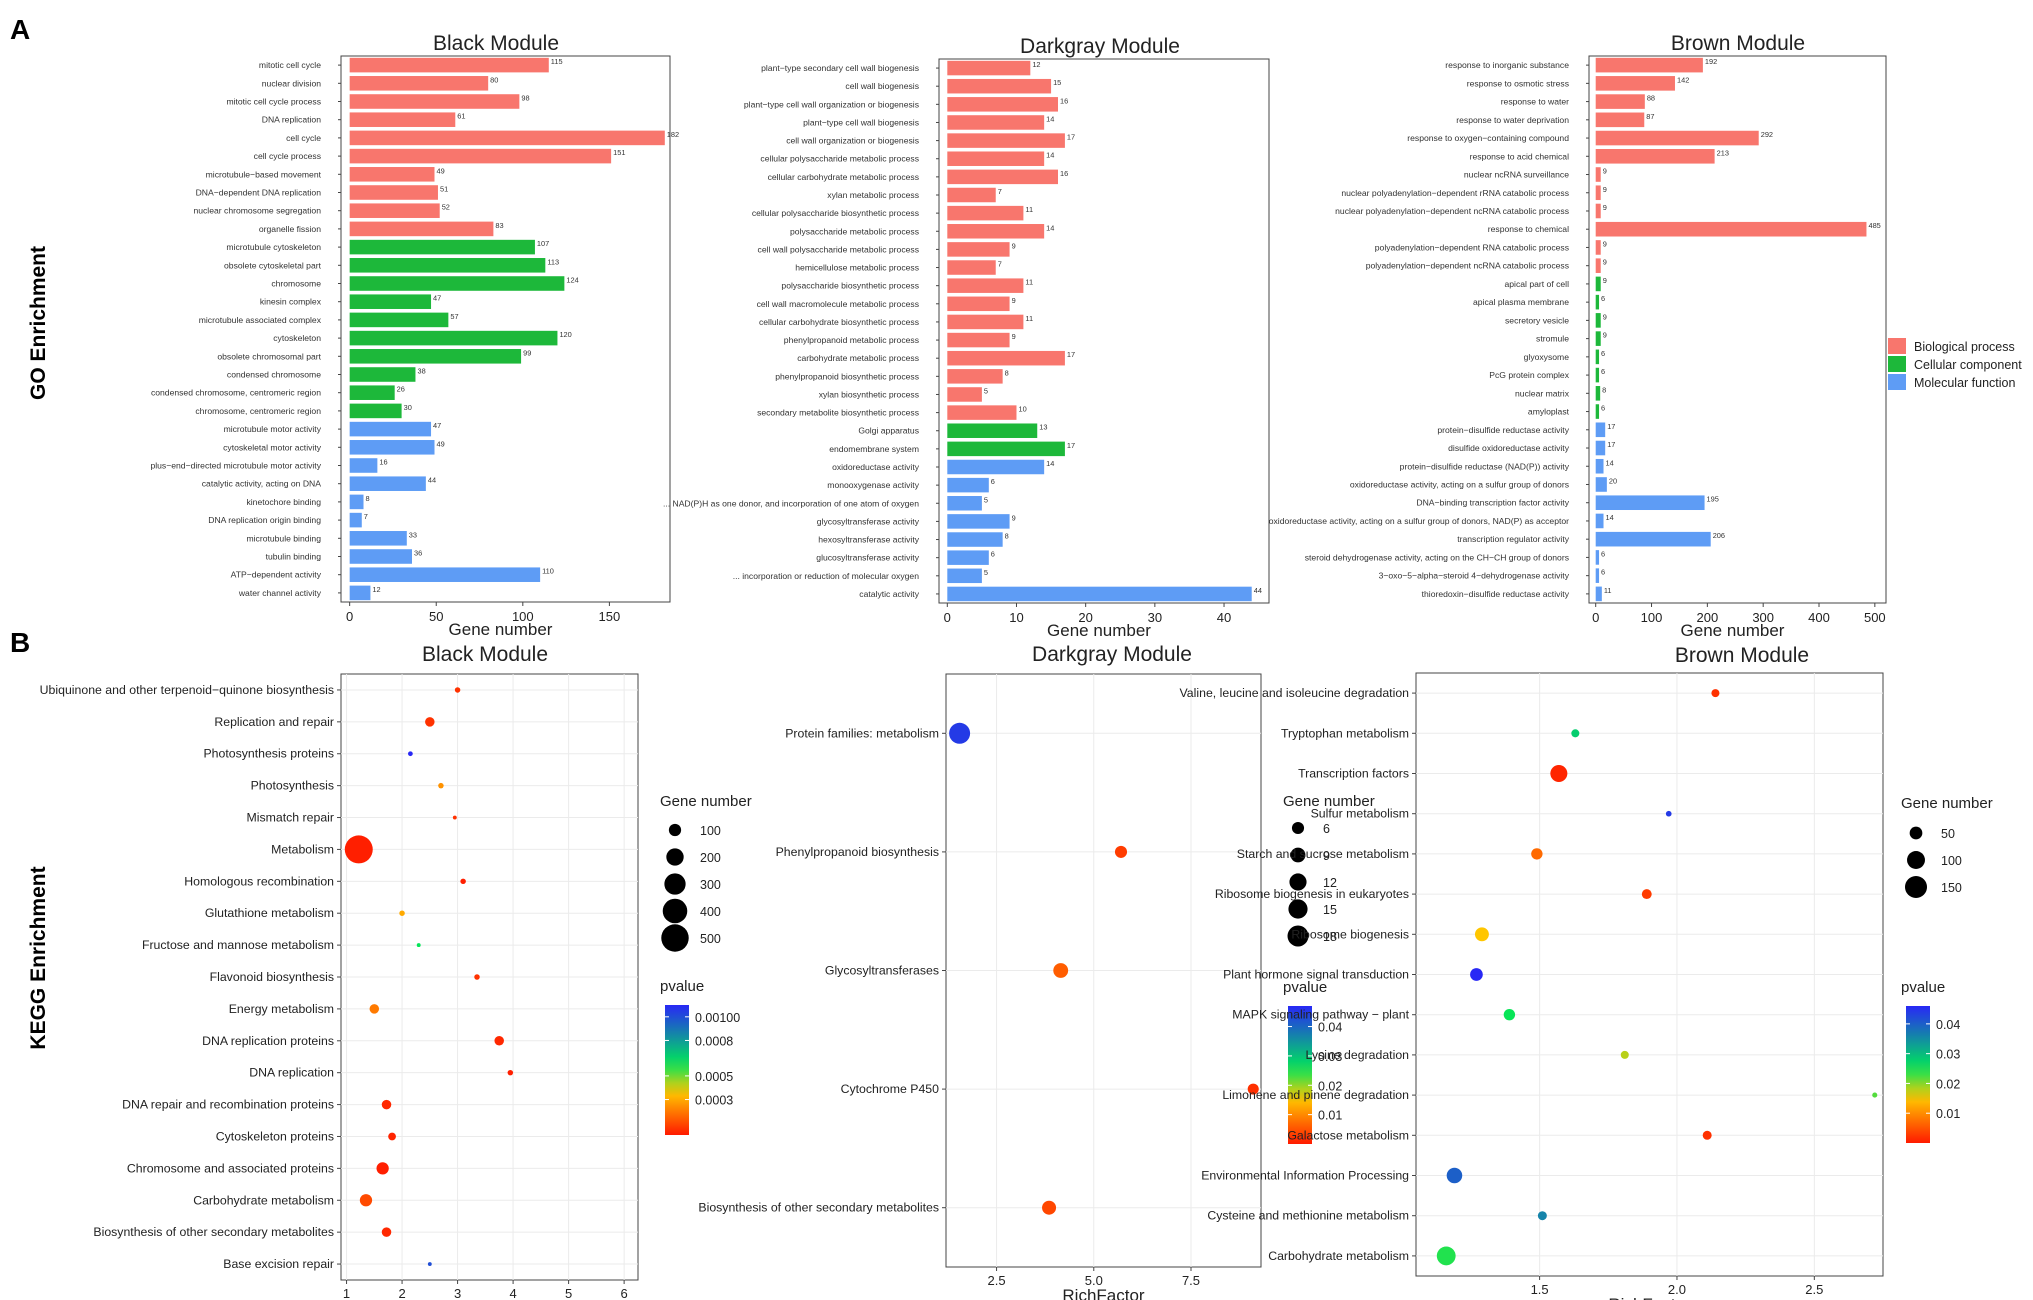  I want to click on category-label: microtubule motor activity, so click(273, 429).